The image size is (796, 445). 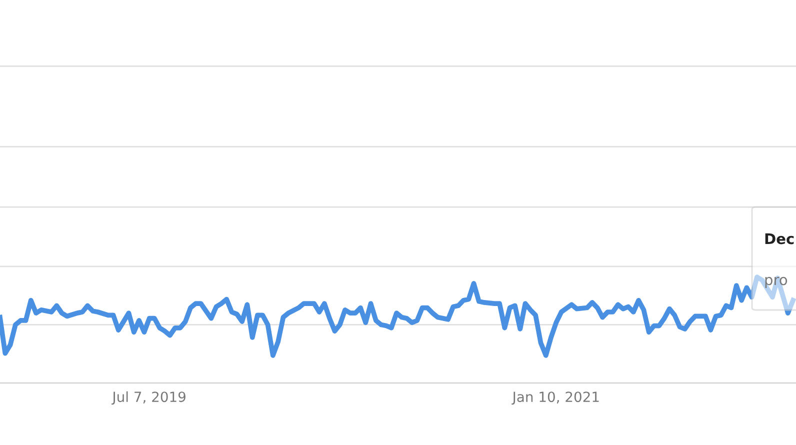 I want to click on text: Dec, so click(x=779, y=238).